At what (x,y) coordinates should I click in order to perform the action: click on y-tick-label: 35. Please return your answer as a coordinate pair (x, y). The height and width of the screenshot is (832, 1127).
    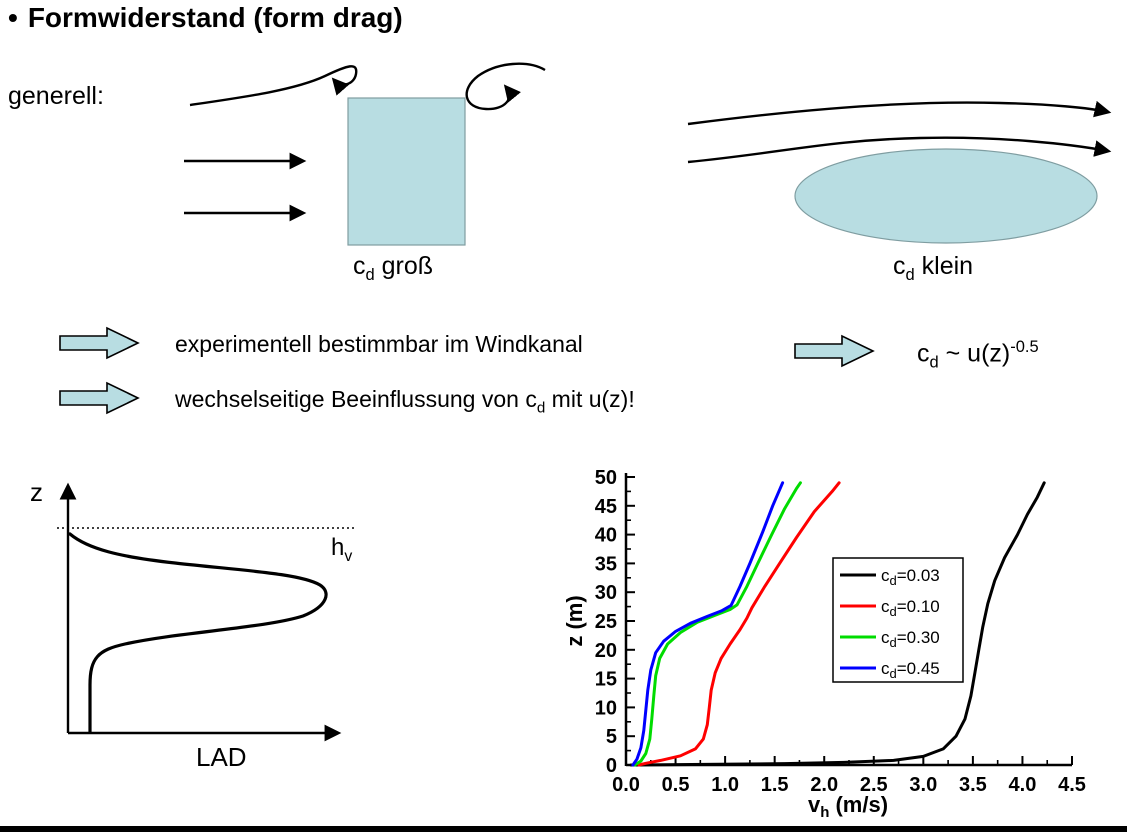
    Looking at the image, I should click on (606, 564).